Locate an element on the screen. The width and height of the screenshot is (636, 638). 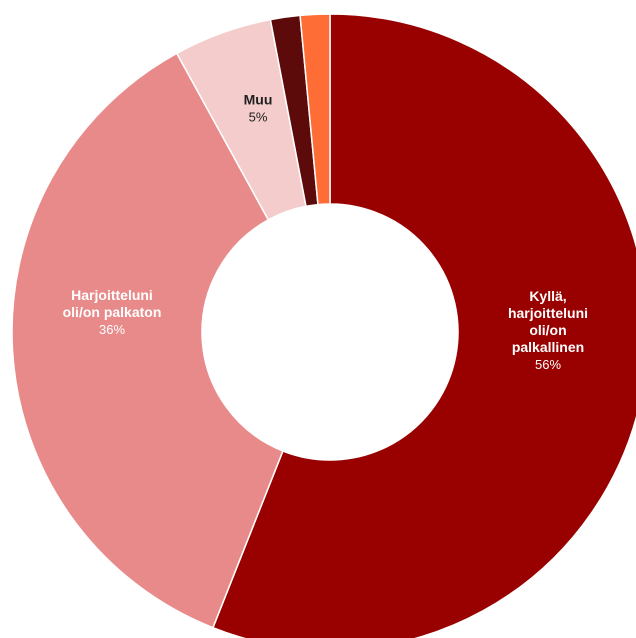
slice-value-label-2: 5% is located at coordinates (258, 117).